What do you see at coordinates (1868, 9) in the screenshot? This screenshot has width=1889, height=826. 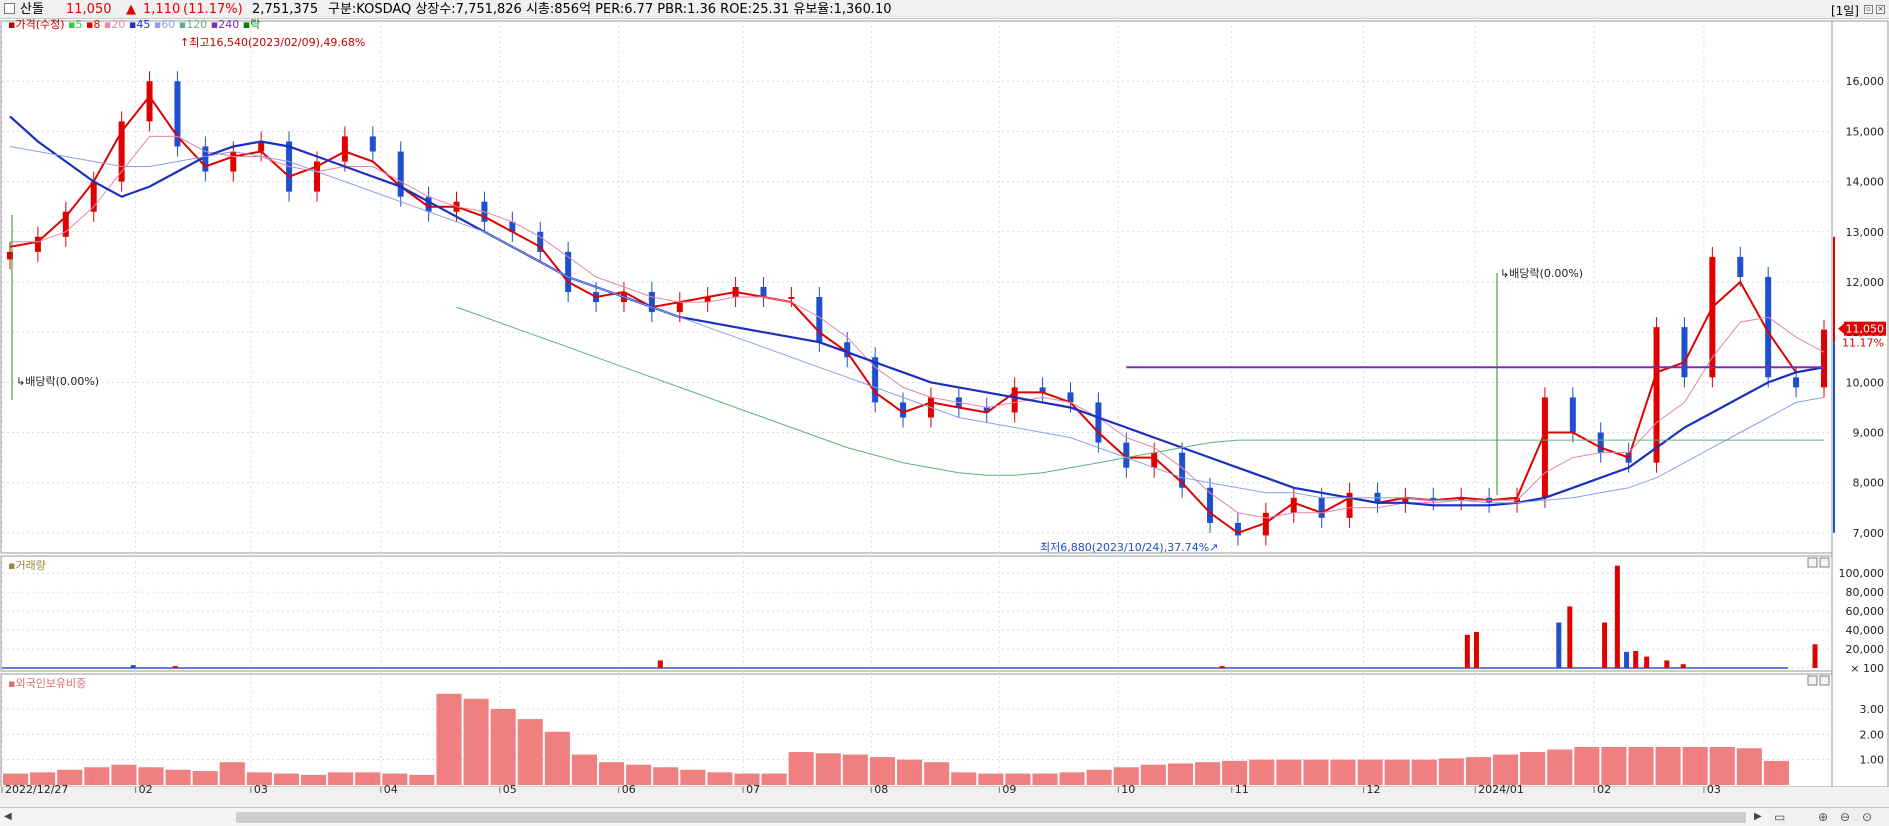 I see `restore-icon: ▫` at bounding box center [1868, 9].